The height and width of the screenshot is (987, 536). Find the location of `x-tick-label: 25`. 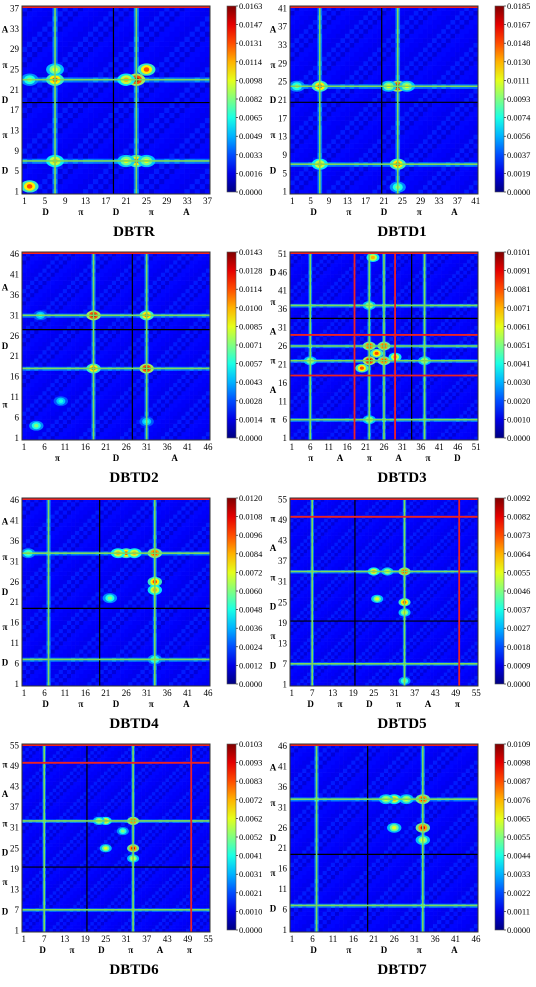

x-tick-label: 25 is located at coordinates (403, 201).